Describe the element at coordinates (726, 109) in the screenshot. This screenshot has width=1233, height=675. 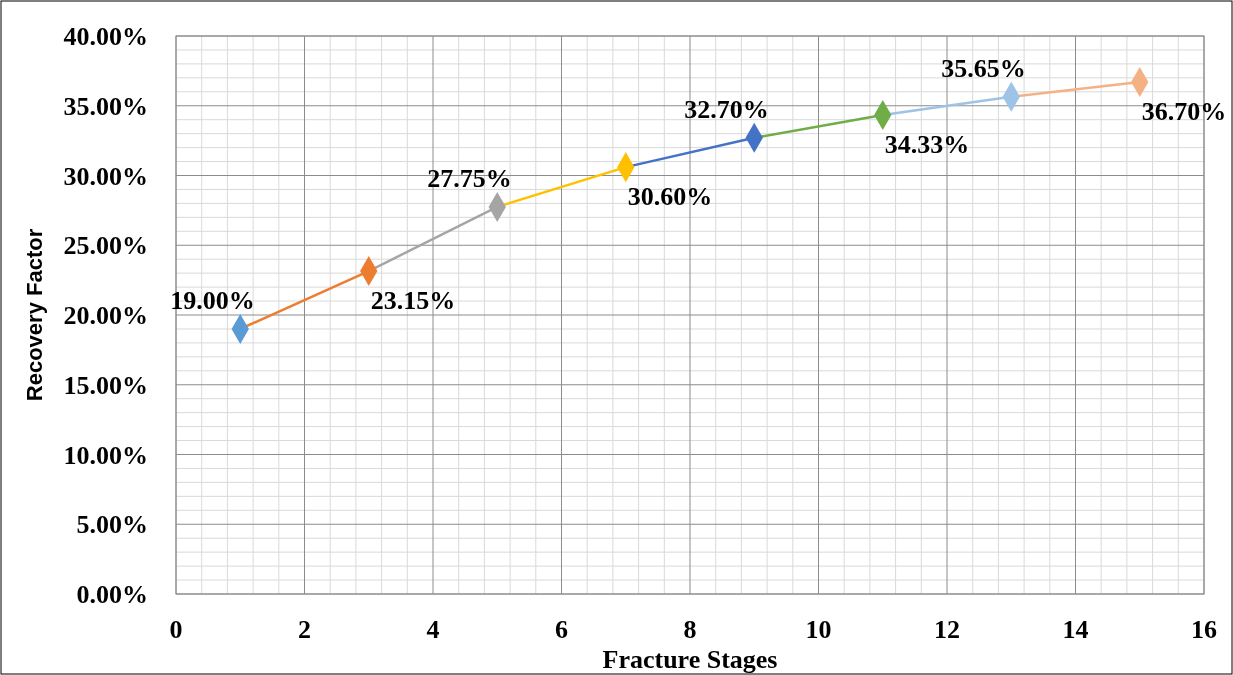
I see `data-label: 32.70%` at that location.